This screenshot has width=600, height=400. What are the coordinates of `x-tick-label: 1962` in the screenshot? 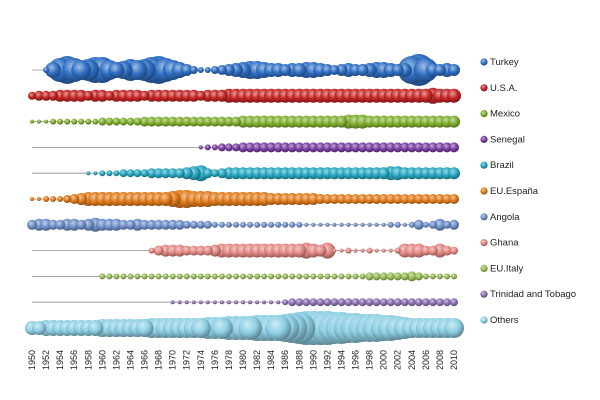 It's located at (116, 360).